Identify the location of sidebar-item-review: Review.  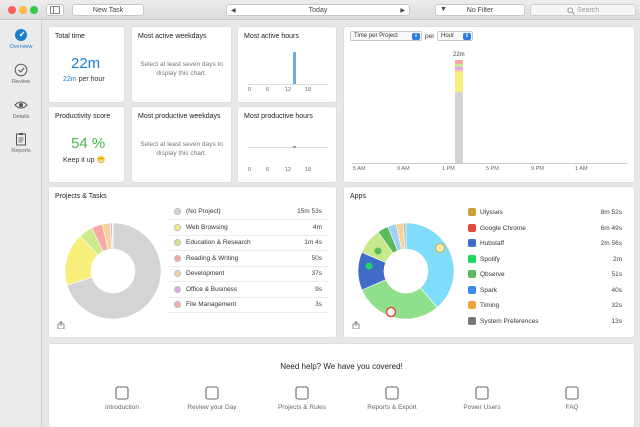
(21, 74).